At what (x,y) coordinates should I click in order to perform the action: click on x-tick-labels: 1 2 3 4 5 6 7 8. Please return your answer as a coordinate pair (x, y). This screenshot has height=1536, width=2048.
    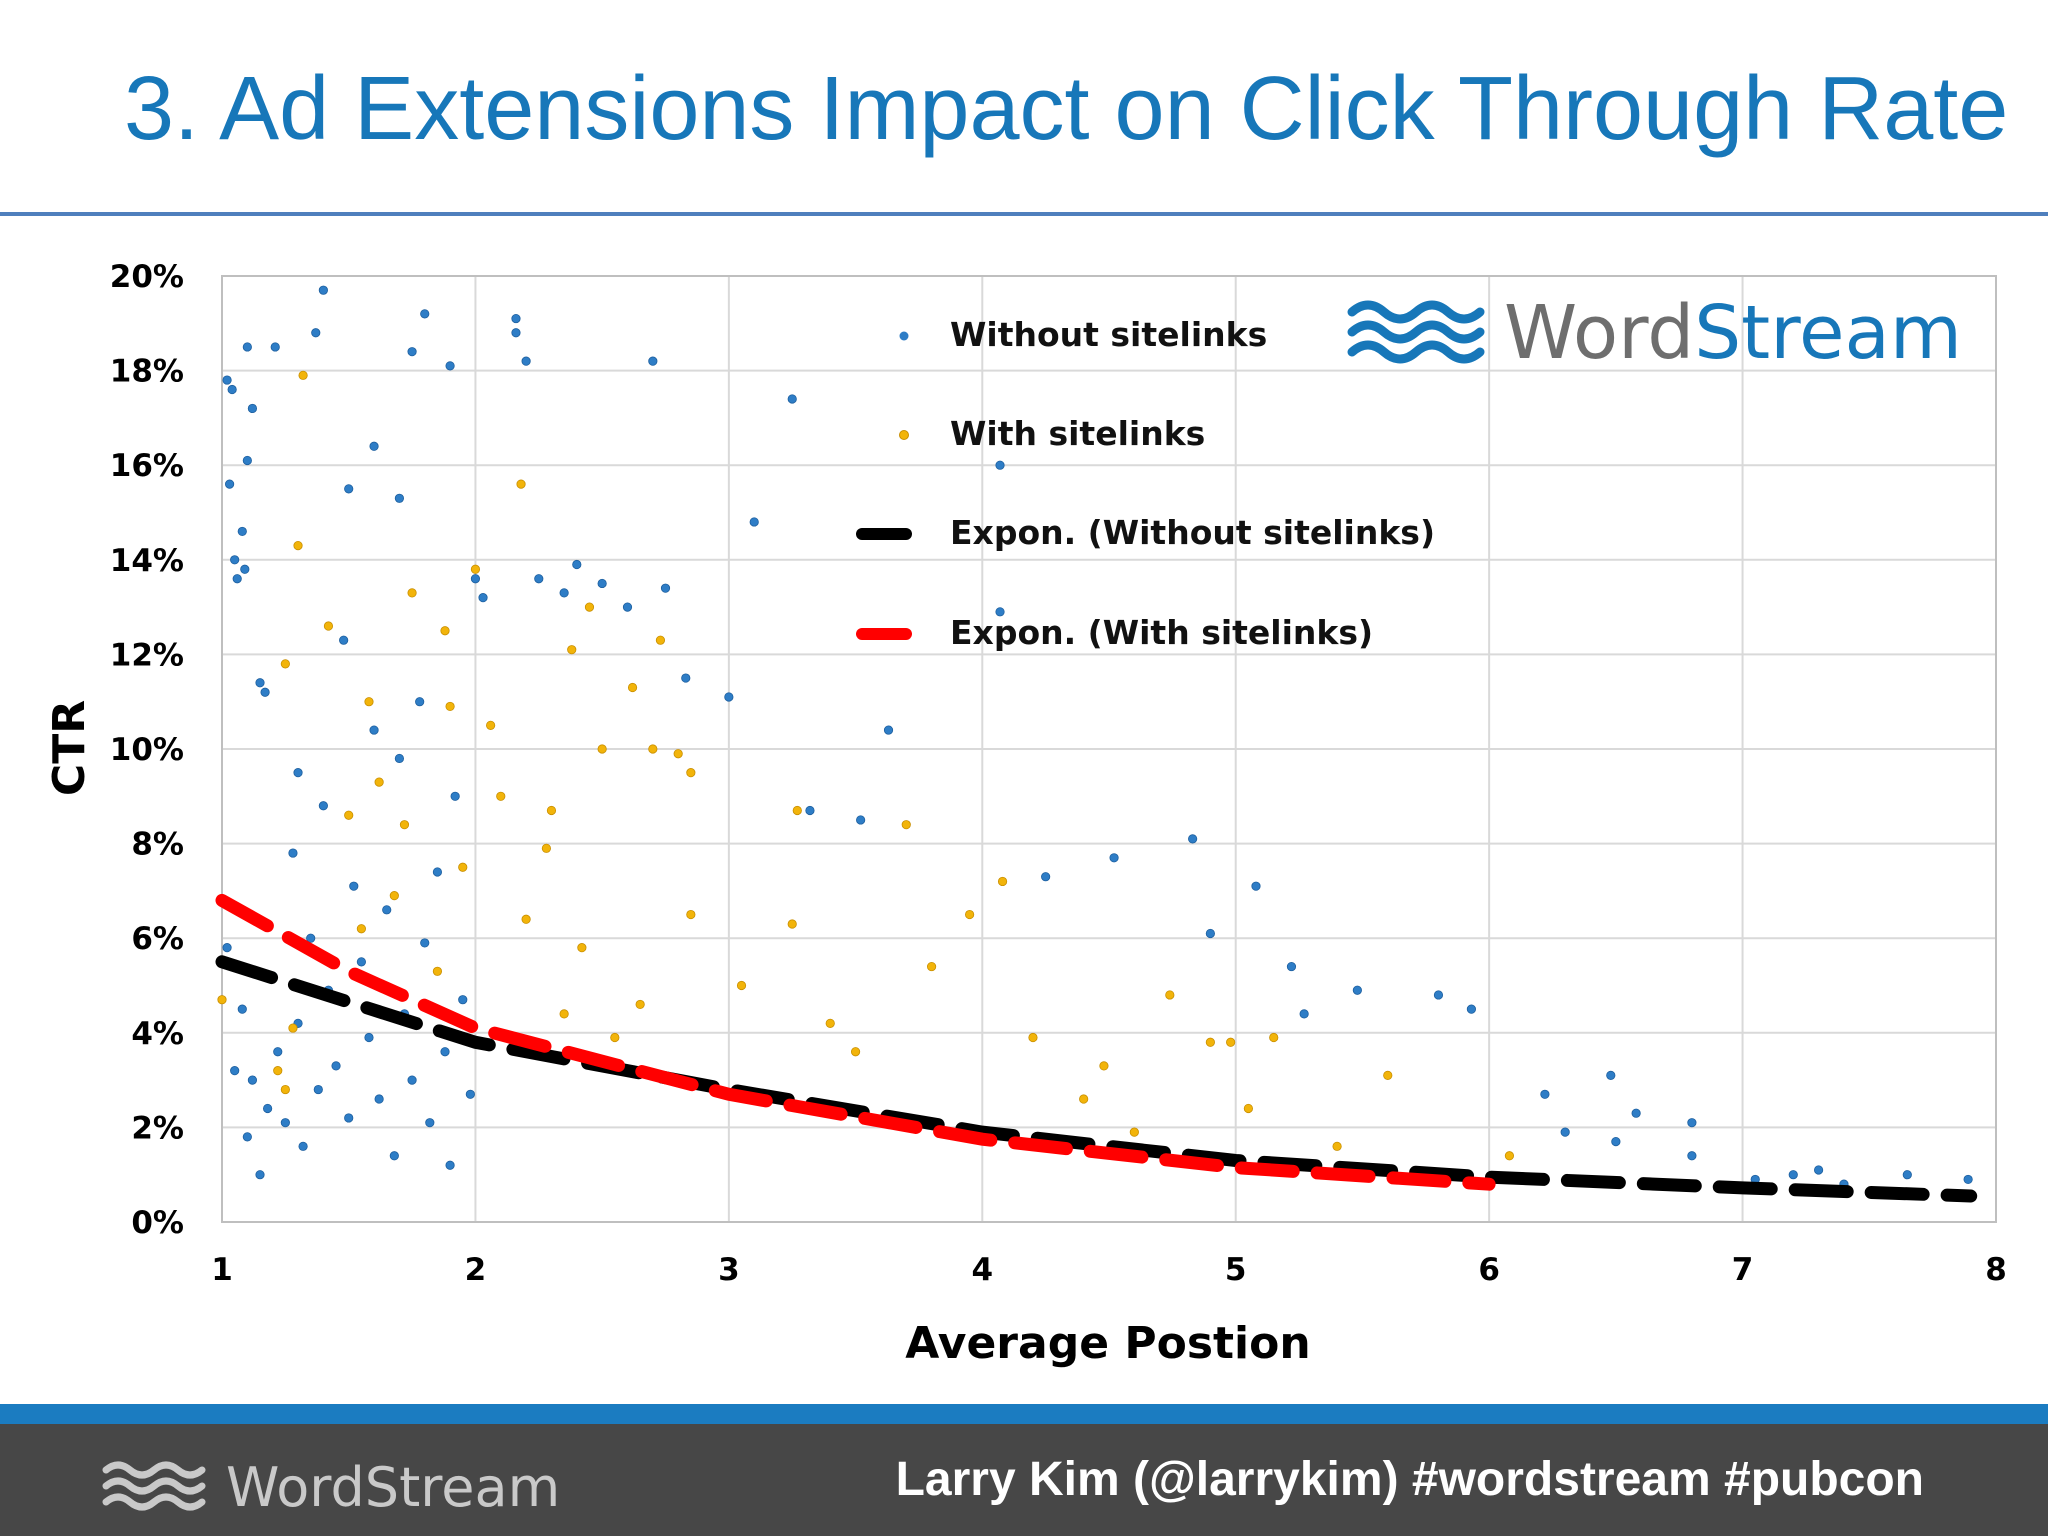
    Looking at the image, I should click on (1109, 1270).